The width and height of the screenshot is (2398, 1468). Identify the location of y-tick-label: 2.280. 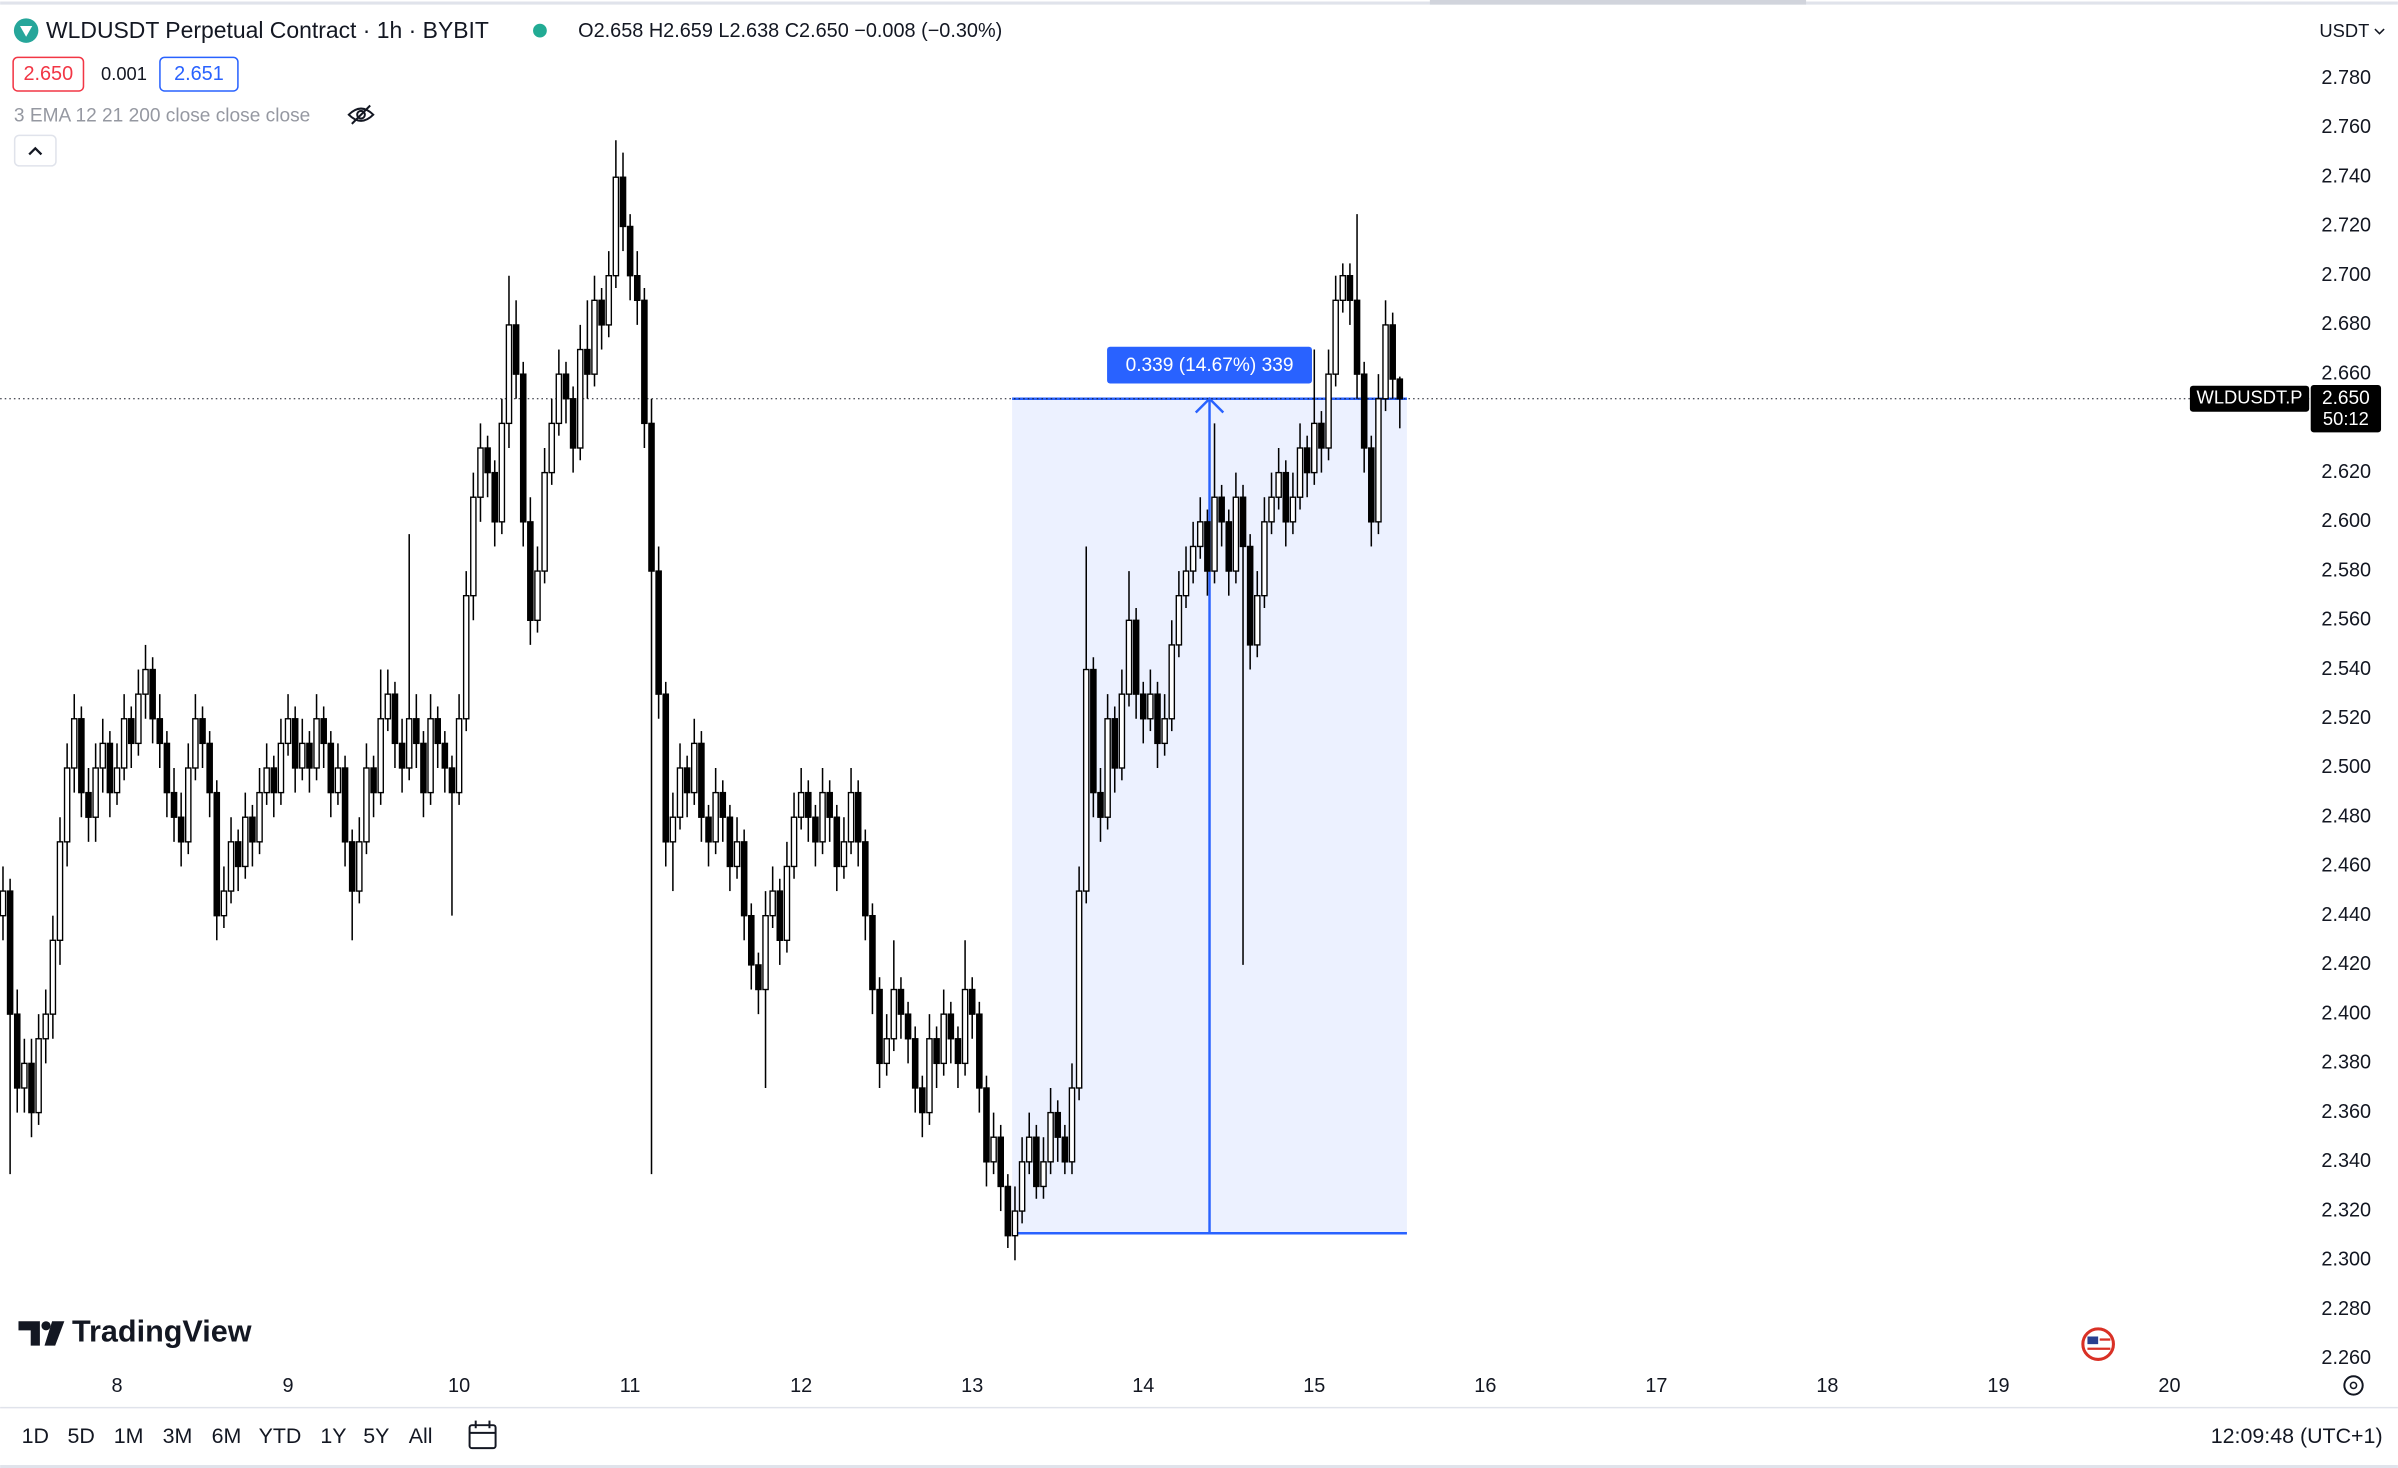
(2346, 1309).